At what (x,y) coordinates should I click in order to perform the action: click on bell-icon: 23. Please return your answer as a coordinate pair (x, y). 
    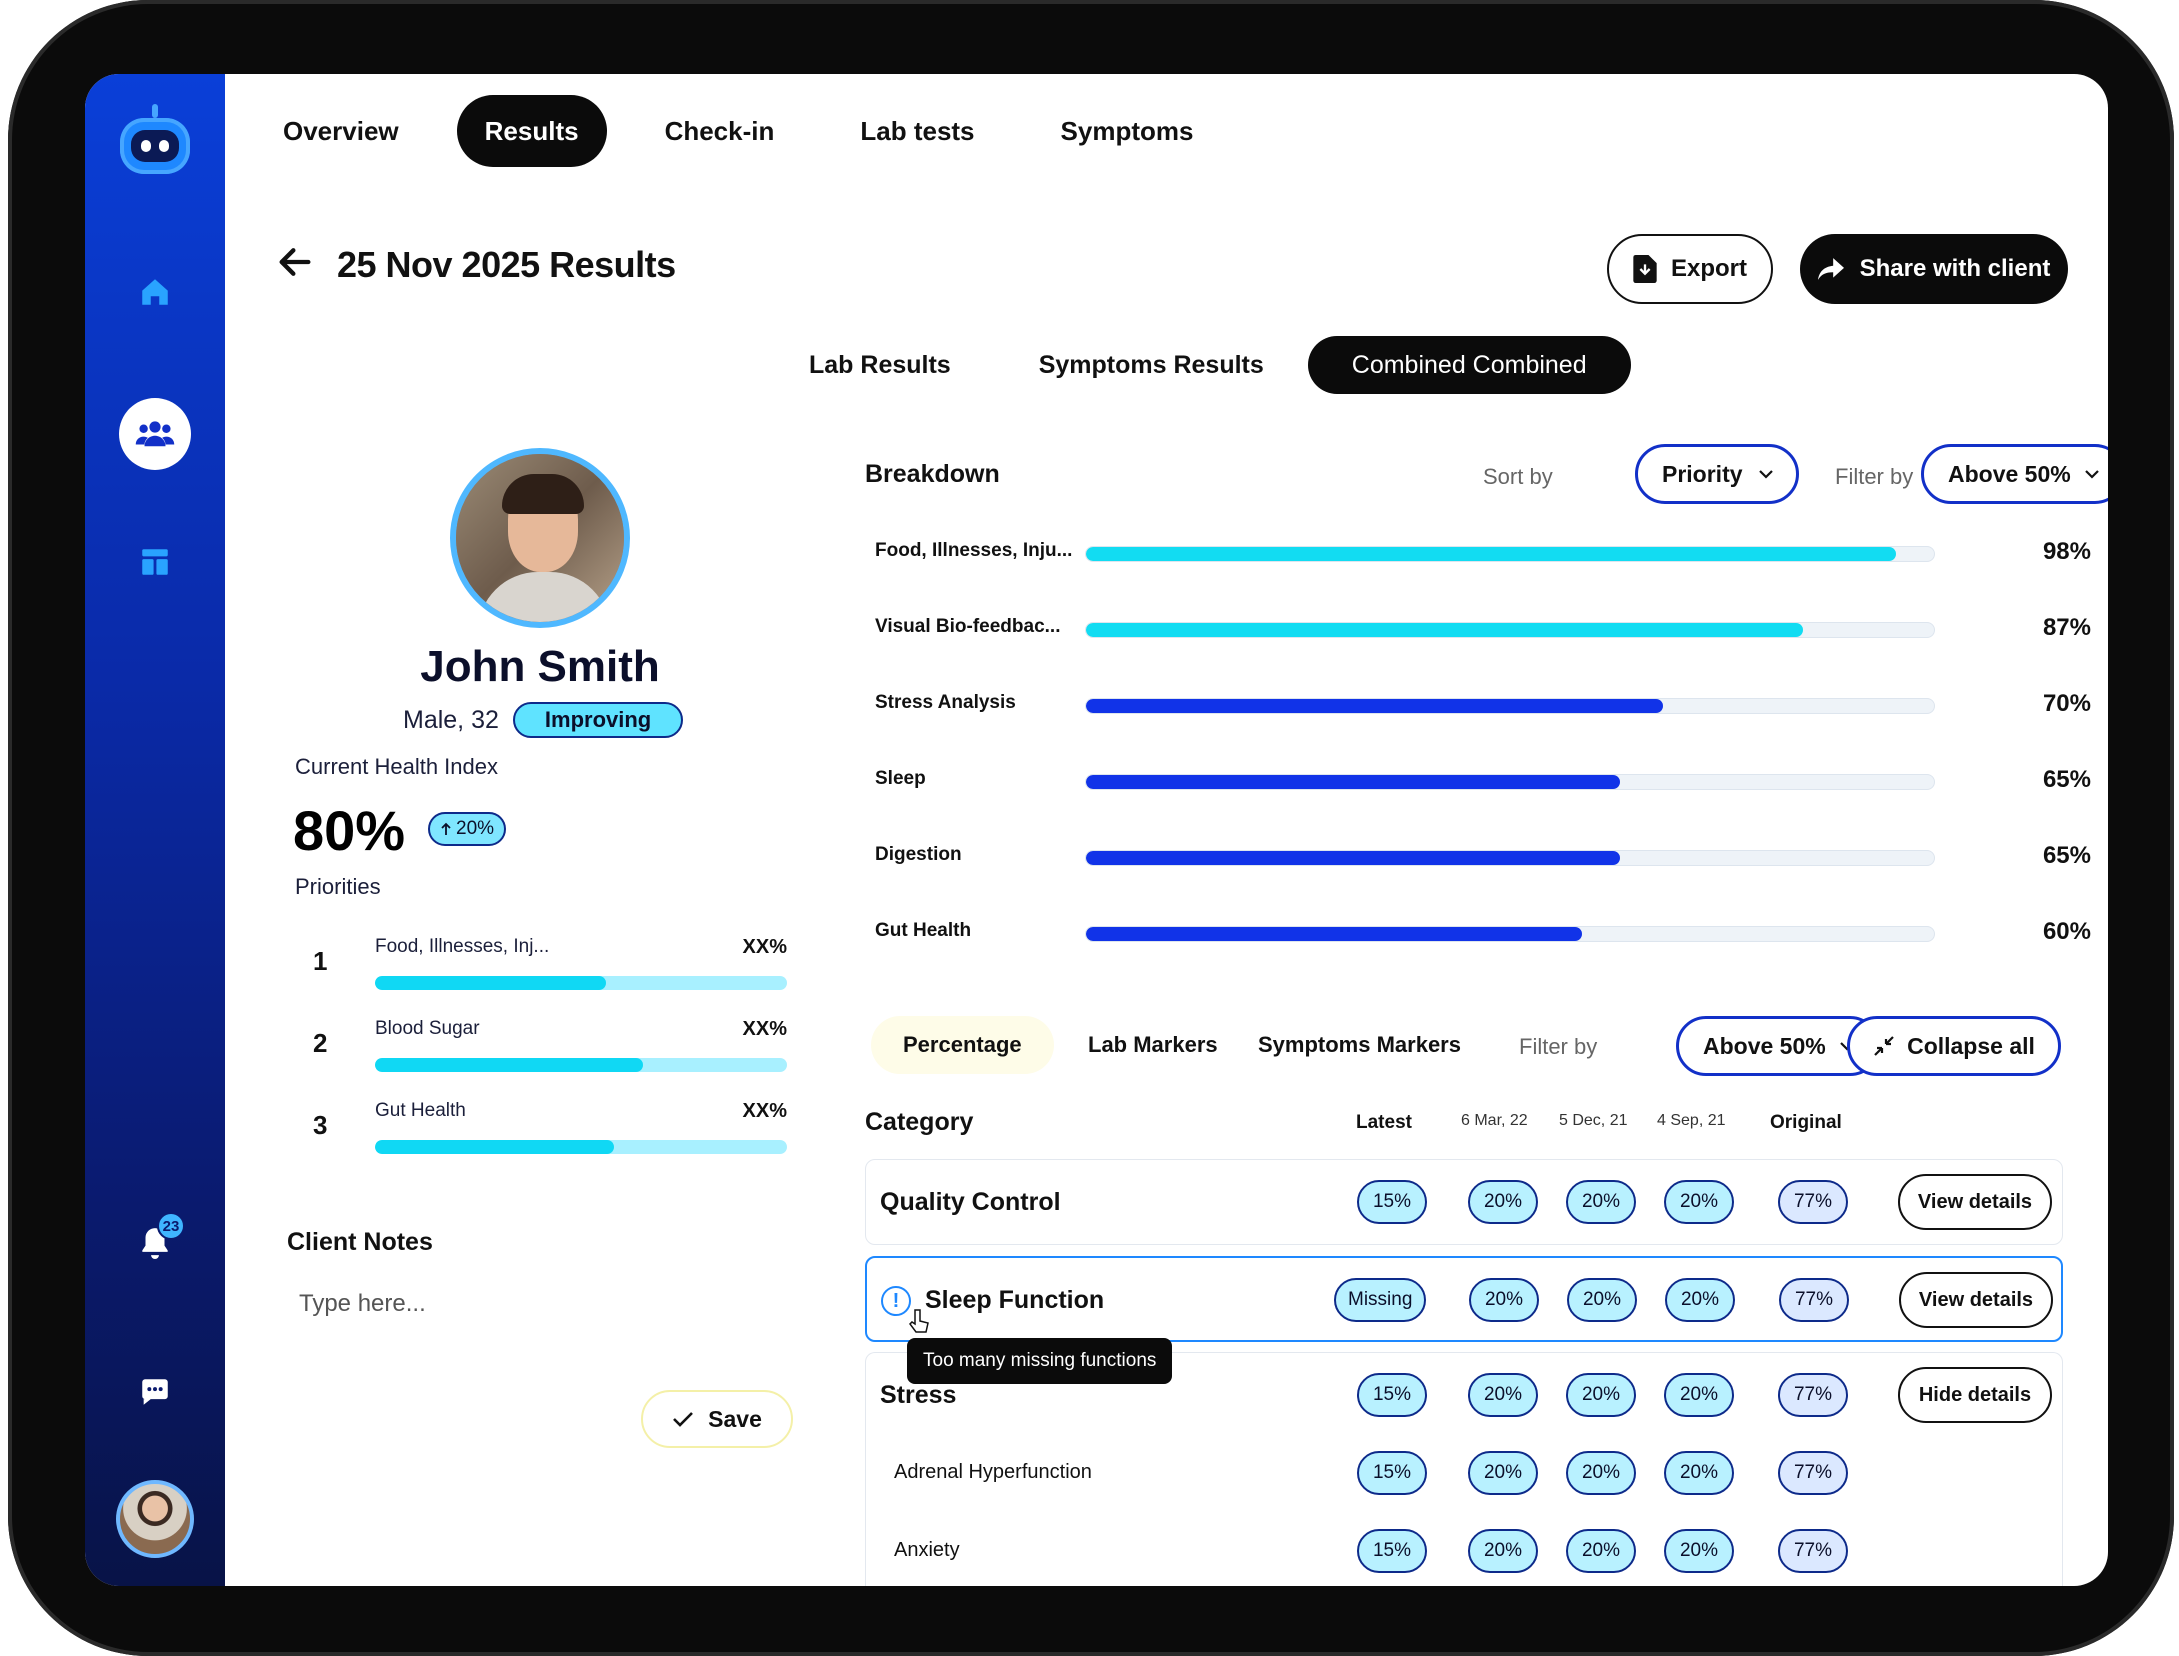
    Looking at the image, I should click on (155, 1244).